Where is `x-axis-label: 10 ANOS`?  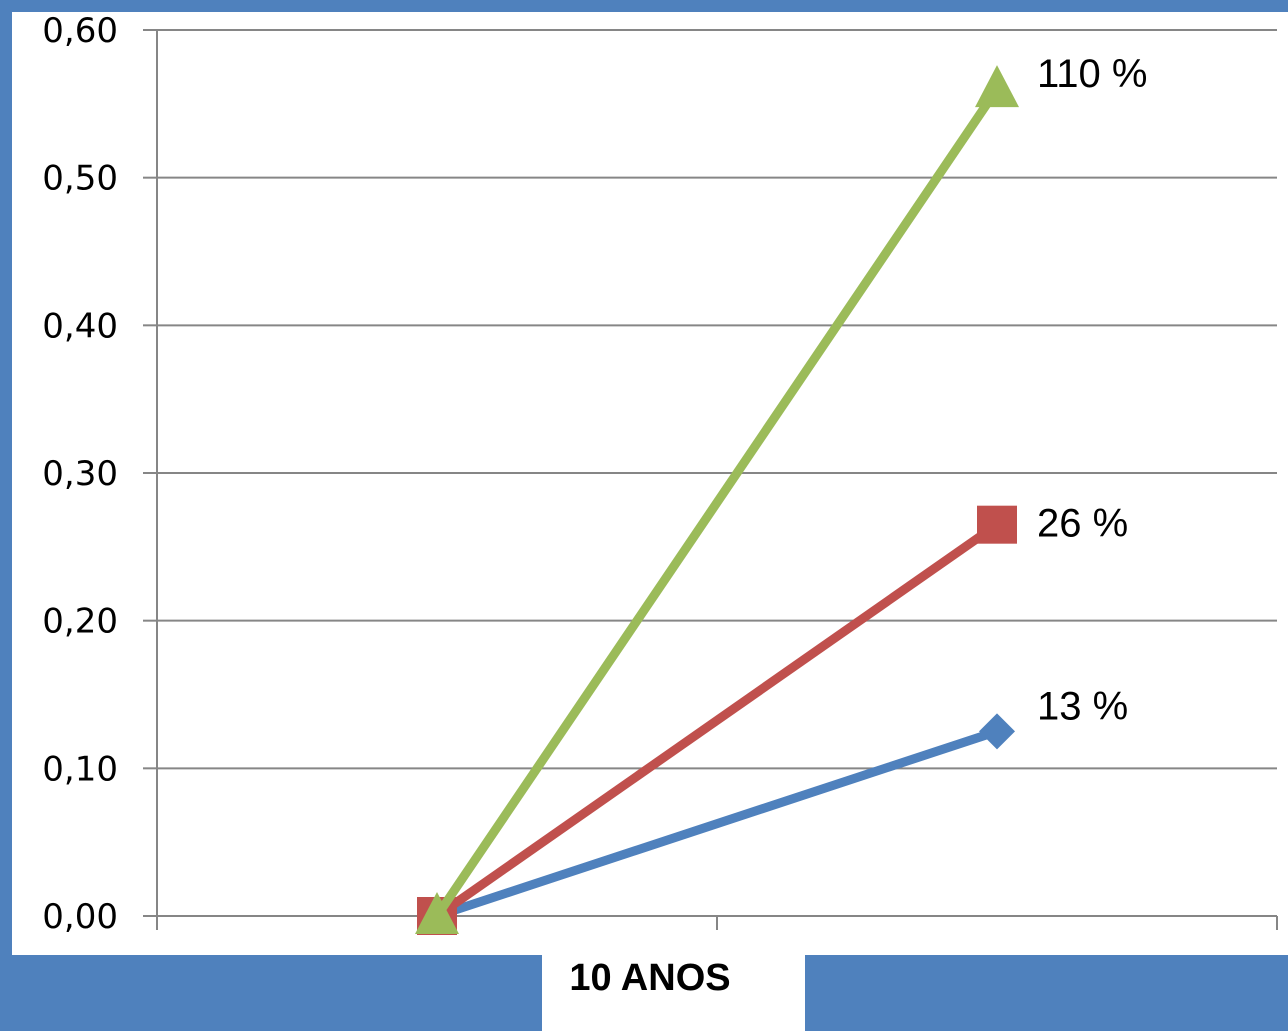
x-axis-label: 10 ANOS is located at coordinates (649, 978).